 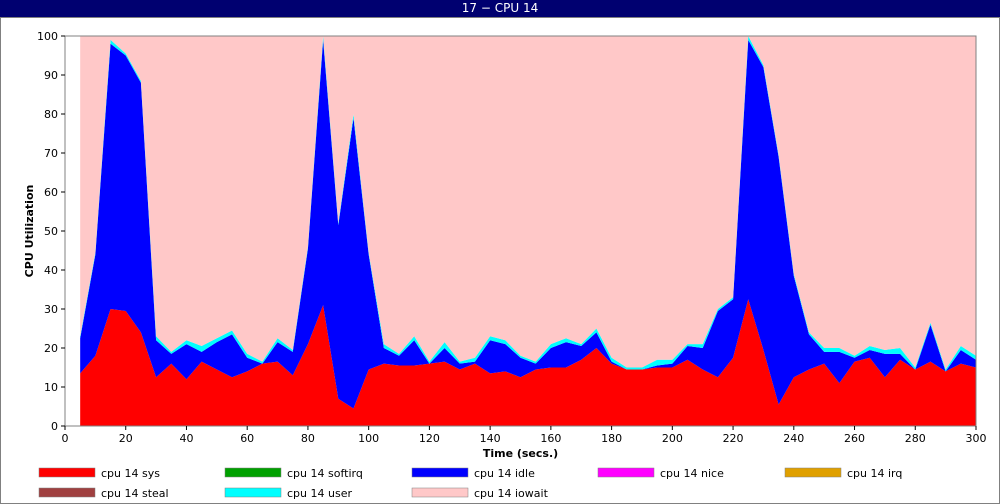 What do you see at coordinates (47, 36) in the screenshot?
I see `y-tick-label: 100` at bounding box center [47, 36].